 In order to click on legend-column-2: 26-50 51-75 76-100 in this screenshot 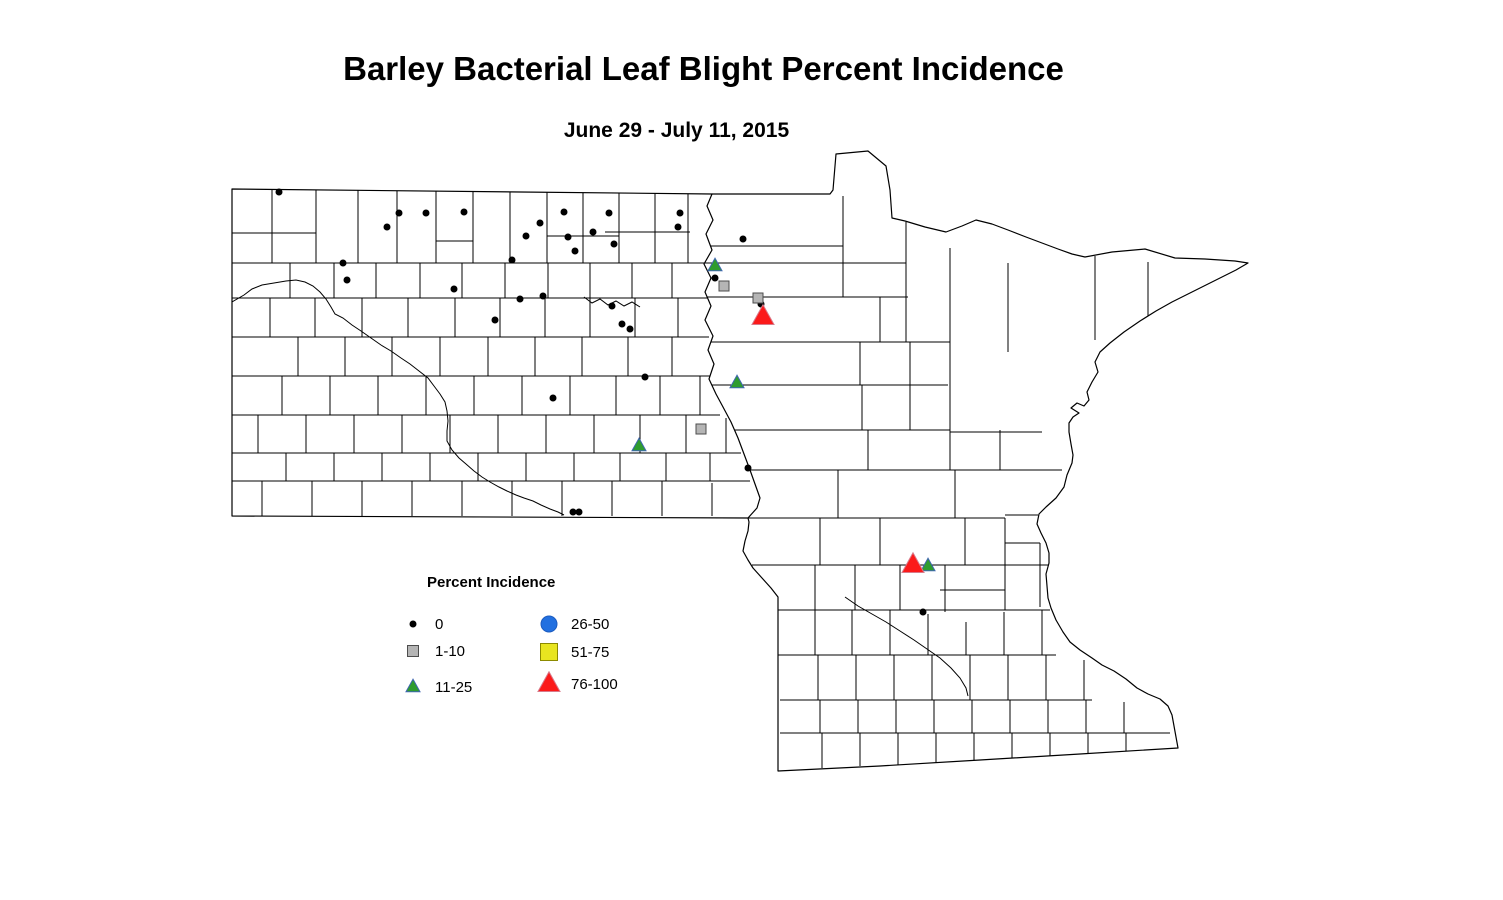, I will do `click(576, 654)`.